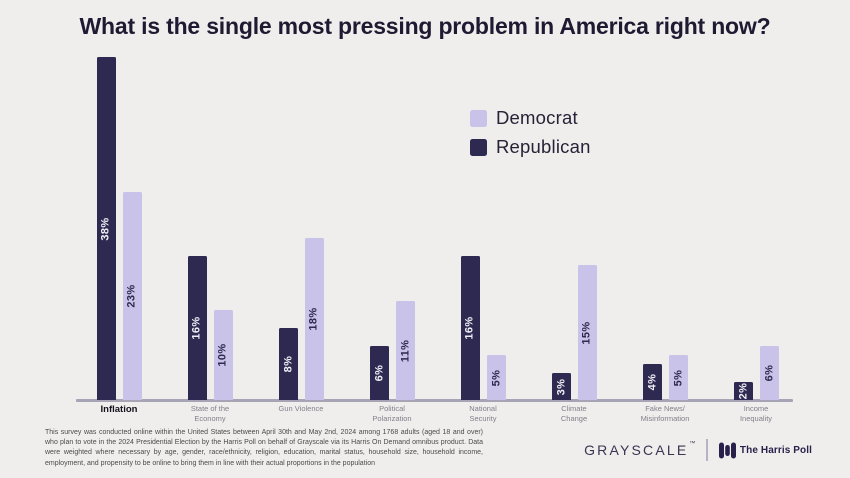  What do you see at coordinates (478, 118) in the screenshot?
I see `democrat-swatch` at bounding box center [478, 118].